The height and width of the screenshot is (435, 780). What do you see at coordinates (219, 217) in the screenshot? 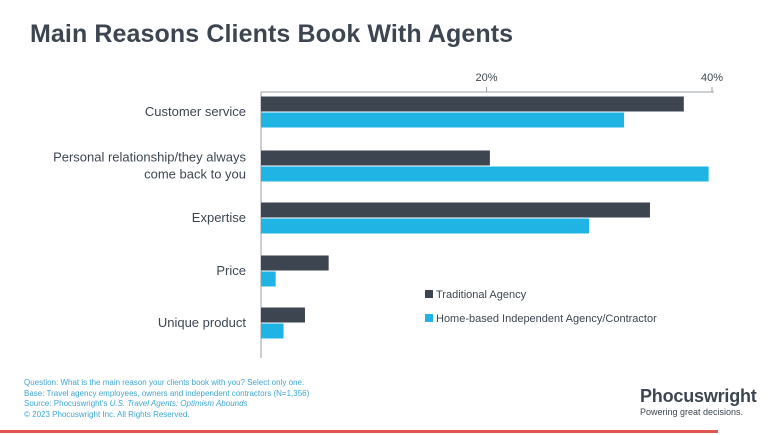
I see `category-label: Expertise` at bounding box center [219, 217].